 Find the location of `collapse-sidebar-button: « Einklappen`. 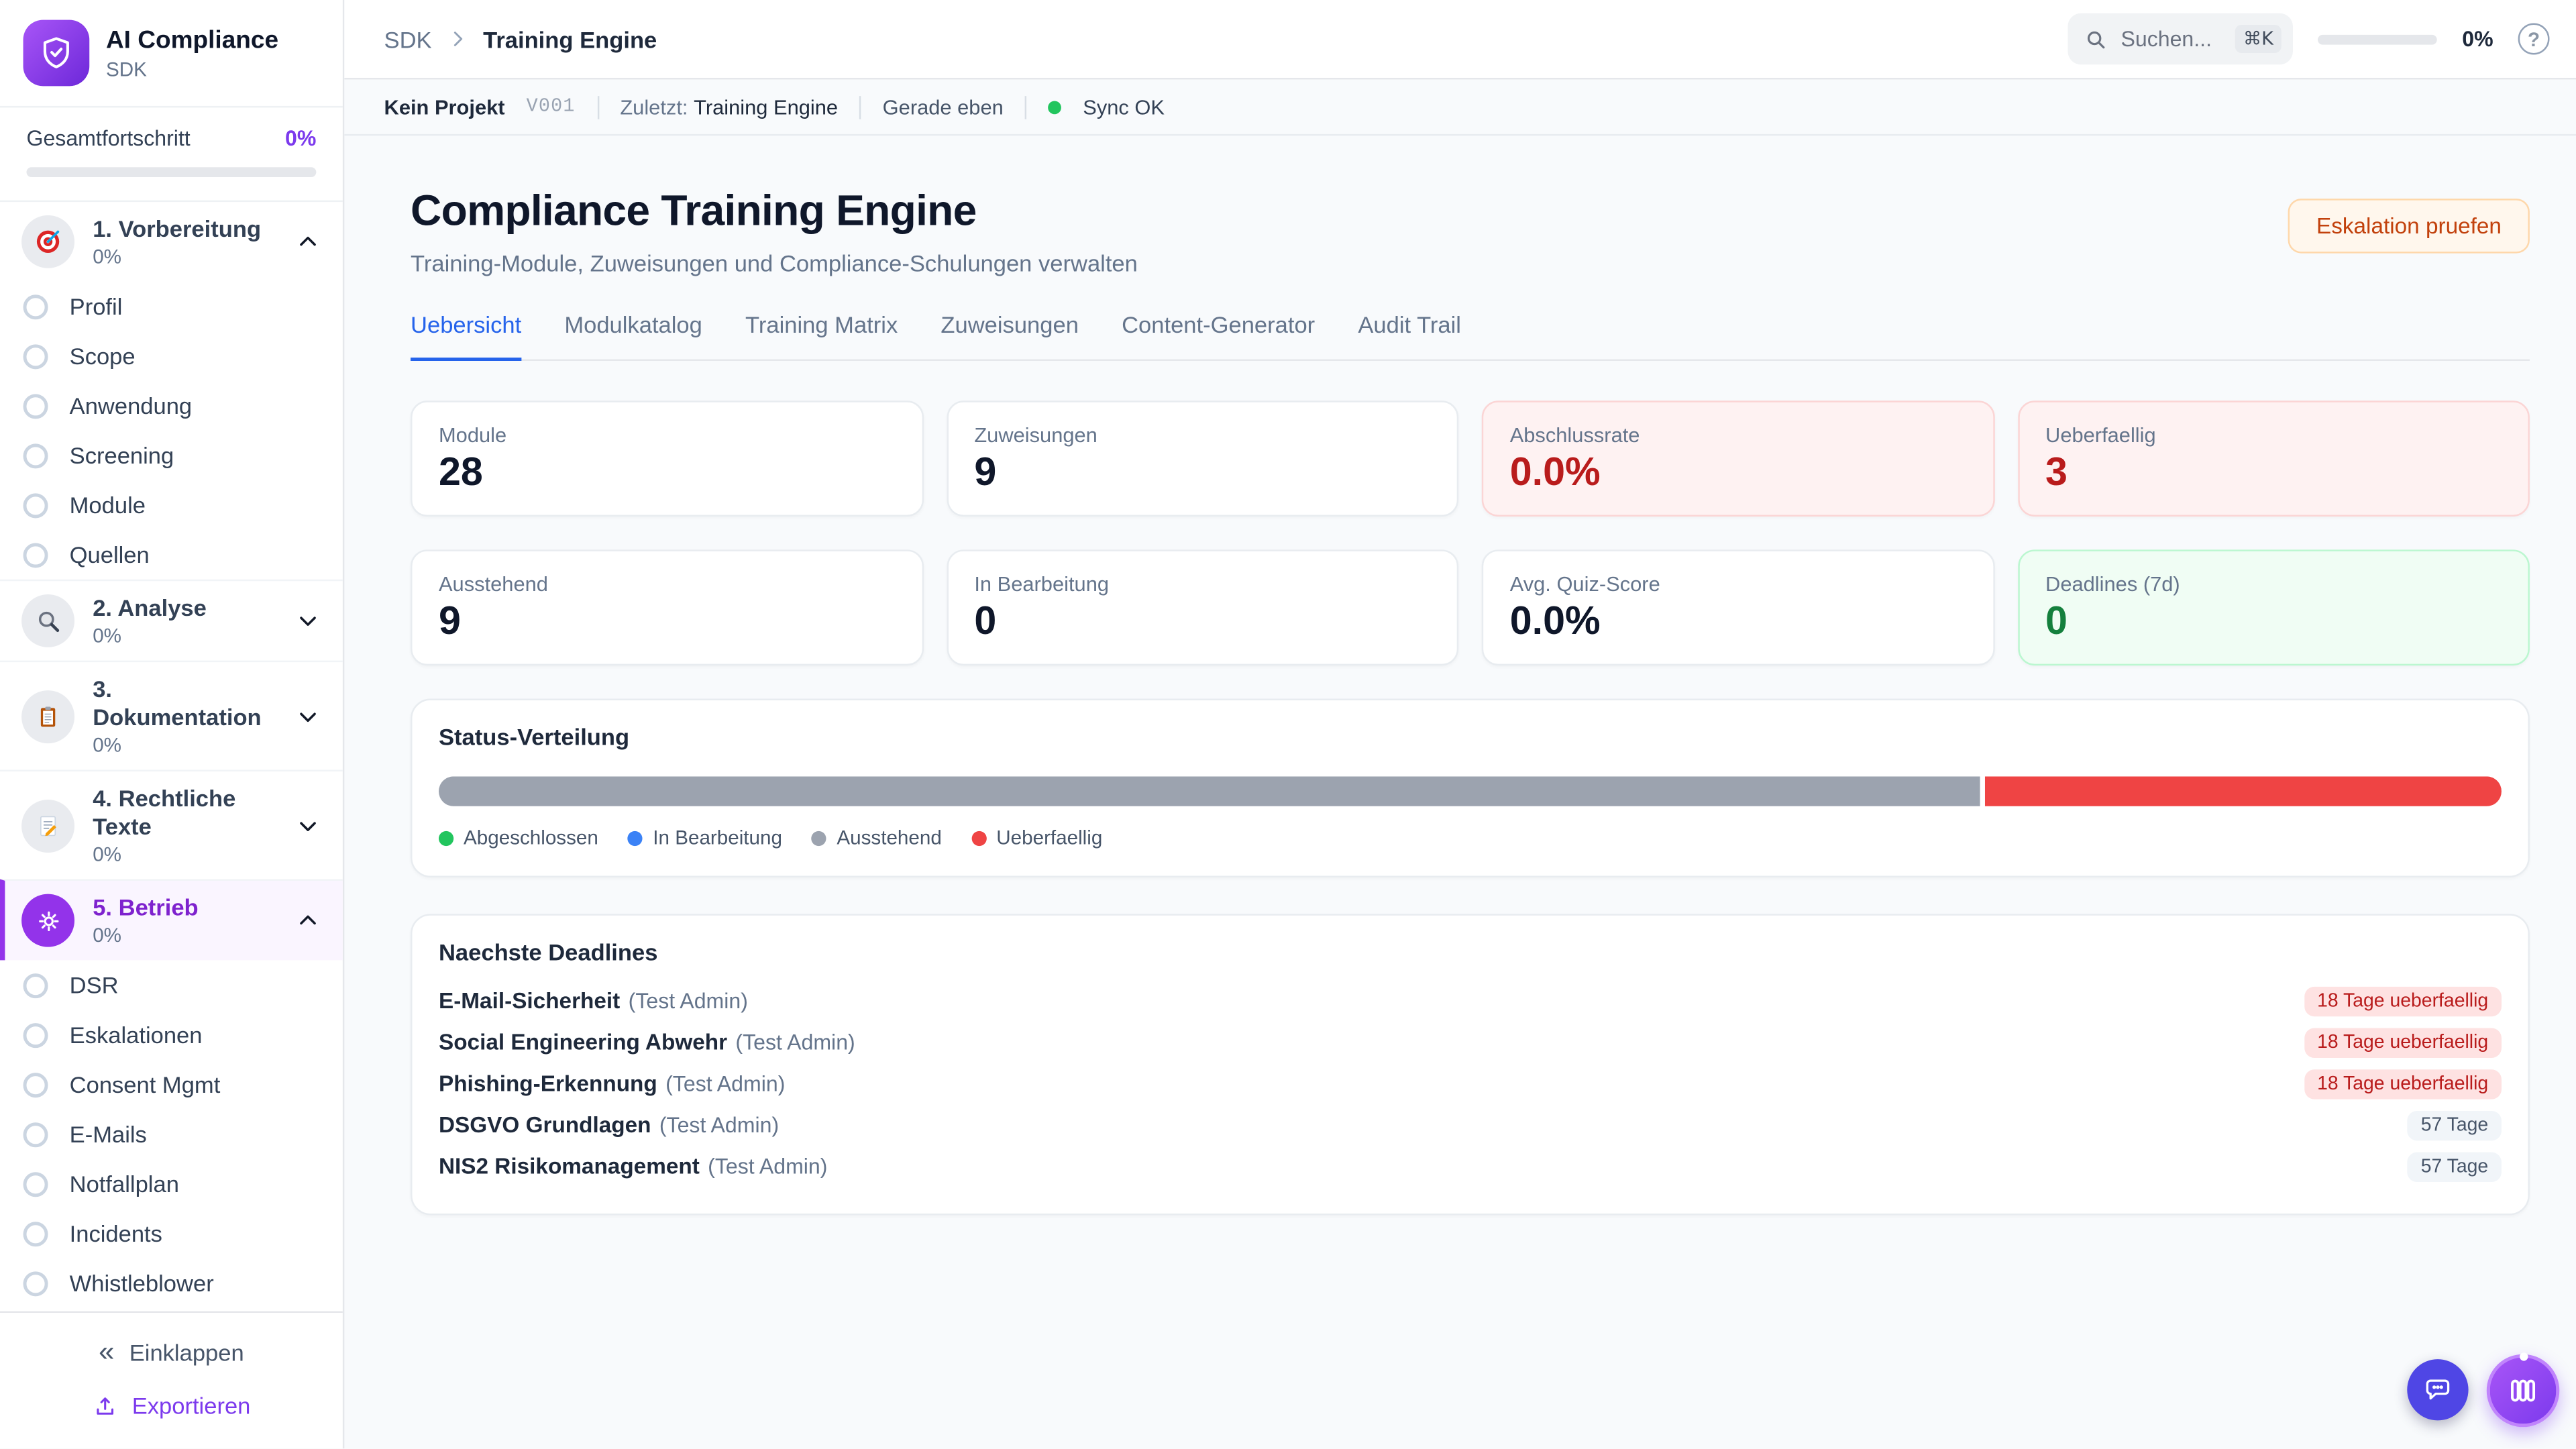

collapse-sidebar-button: « Einklappen is located at coordinates (171, 1352).